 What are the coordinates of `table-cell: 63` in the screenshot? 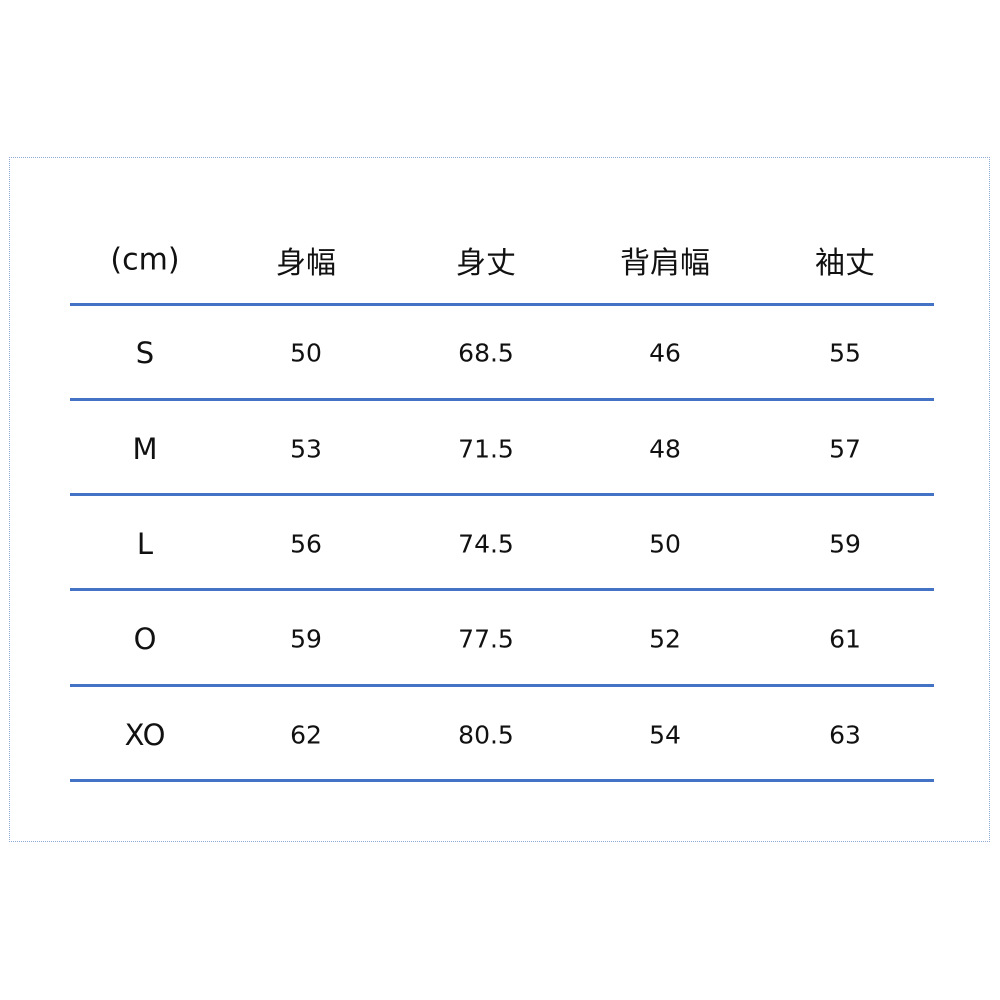 It's located at (845, 735).